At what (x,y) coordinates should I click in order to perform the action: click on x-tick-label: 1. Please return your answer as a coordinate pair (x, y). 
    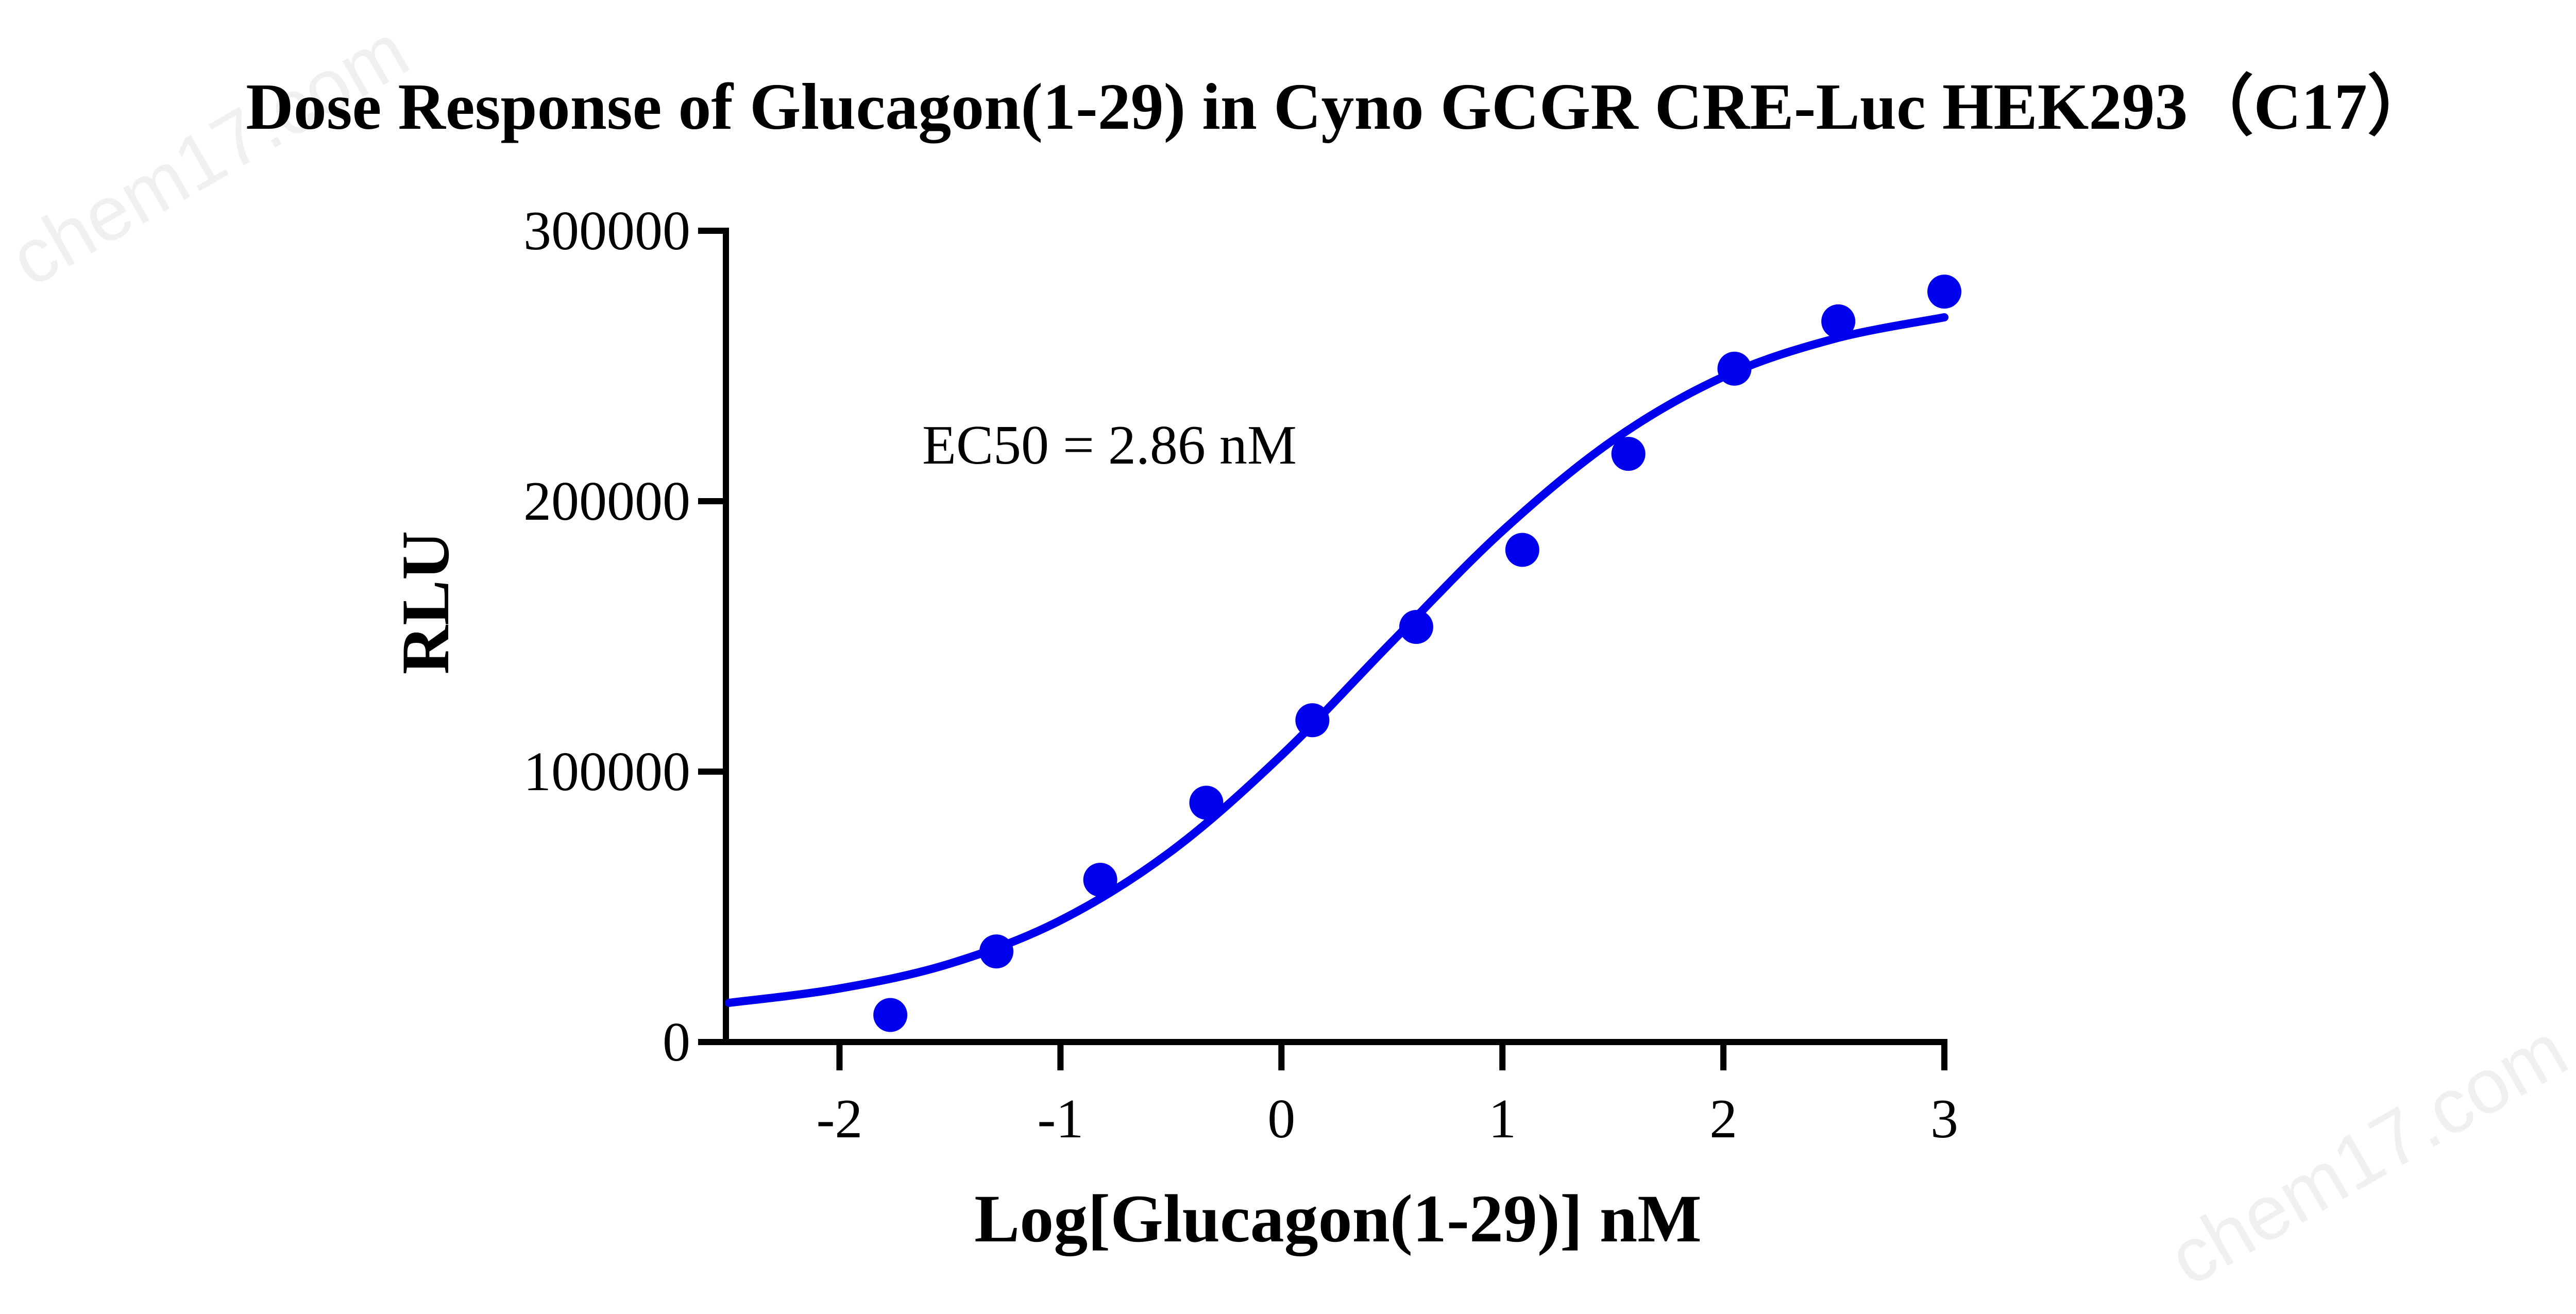
    Looking at the image, I should click on (1502, 1119).